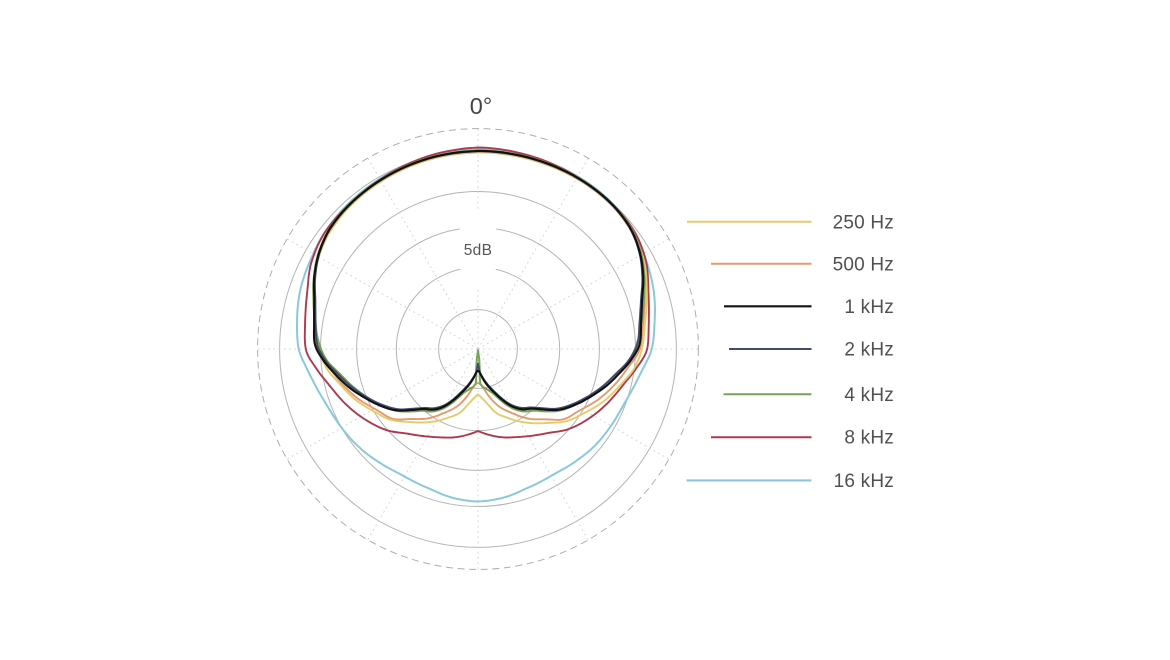 The image size is (1170, 660). Describe the element at coordinates (869, 395) in the screenshot. I see `svg-text: 4 kHz` at that location.